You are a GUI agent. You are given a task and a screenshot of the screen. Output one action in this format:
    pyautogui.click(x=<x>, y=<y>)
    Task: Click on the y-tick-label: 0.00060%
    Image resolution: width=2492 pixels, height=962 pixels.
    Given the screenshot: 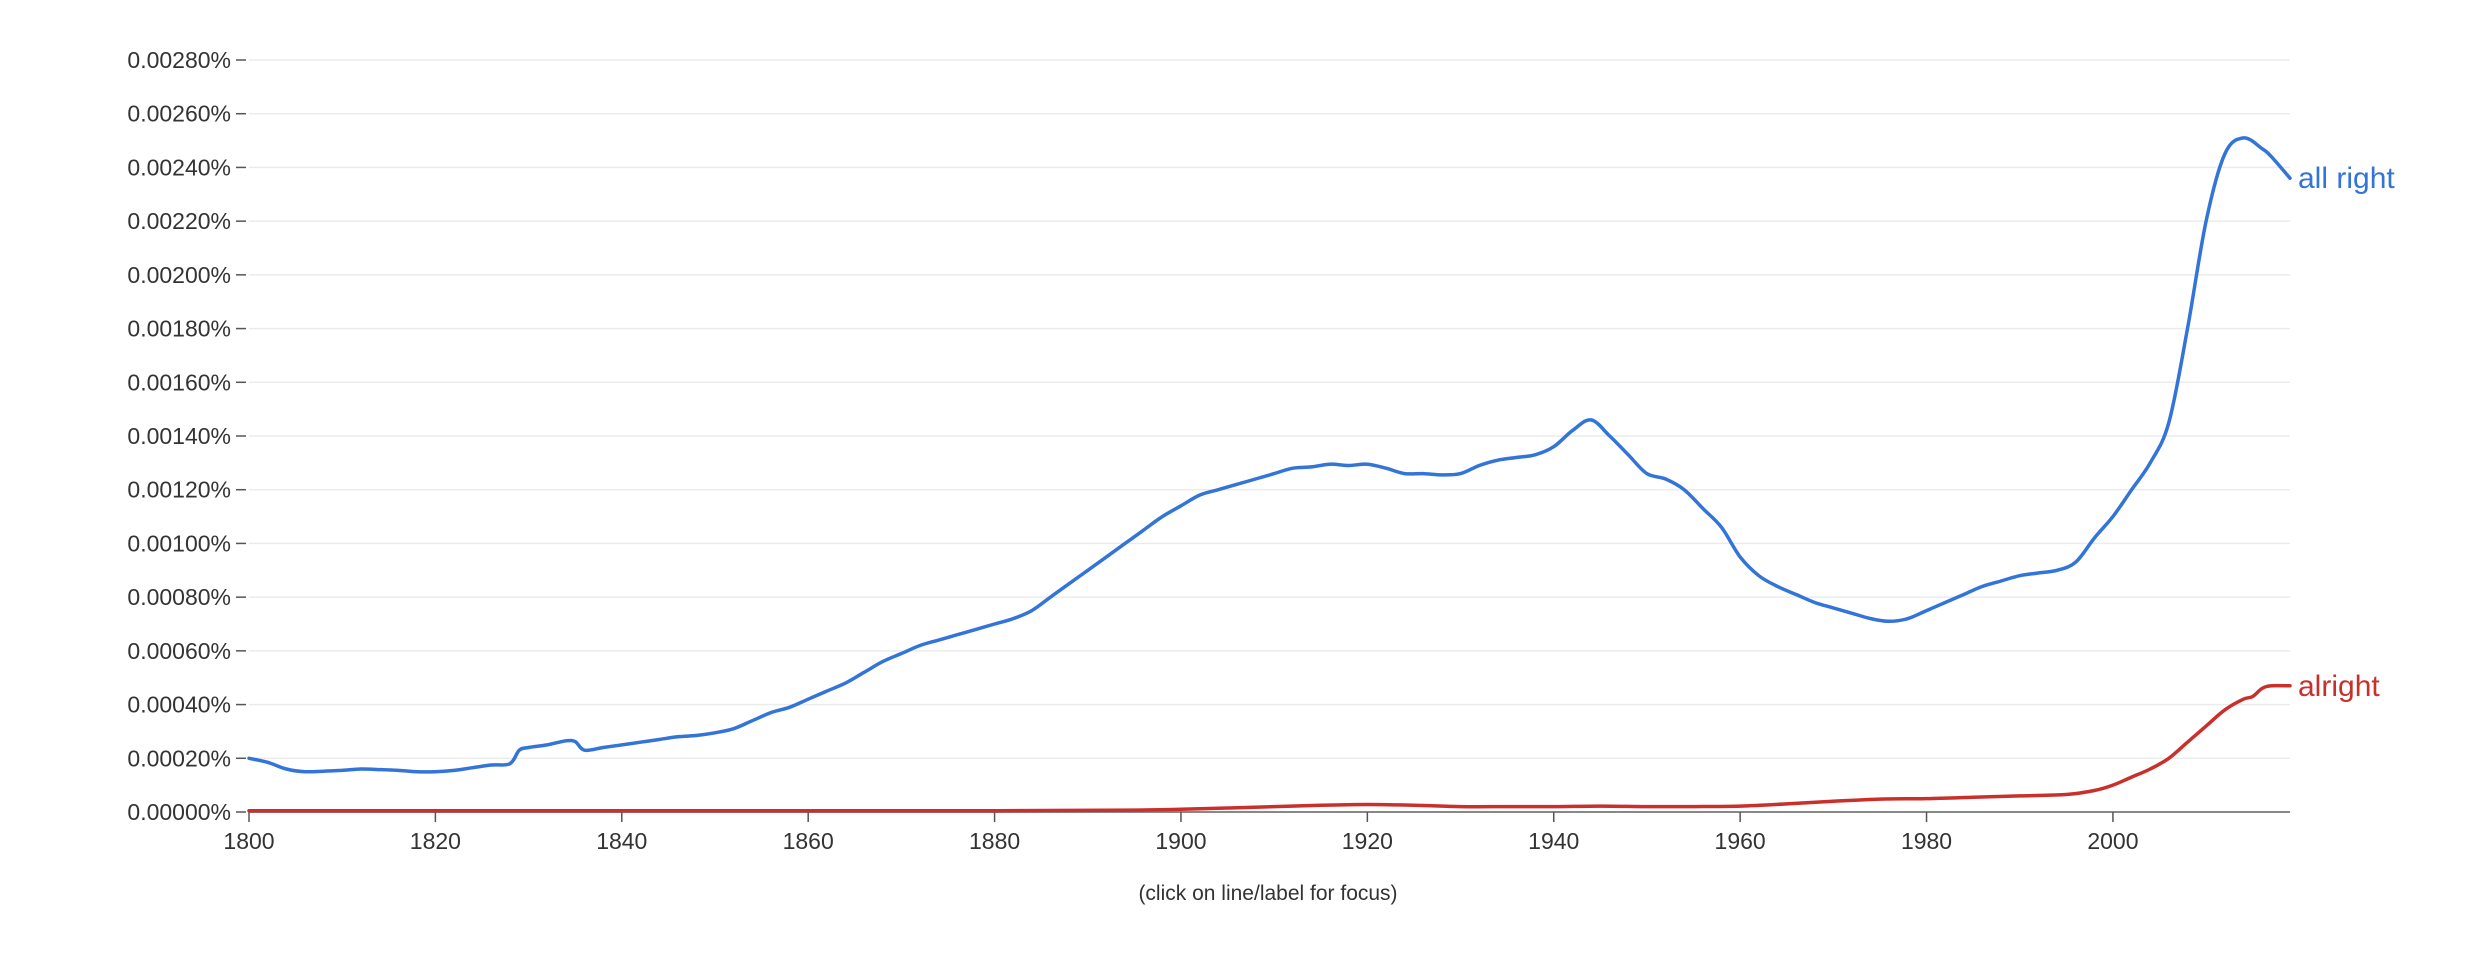 What is the action you would take?
    pyautogui.click(x=179, y=651)
    